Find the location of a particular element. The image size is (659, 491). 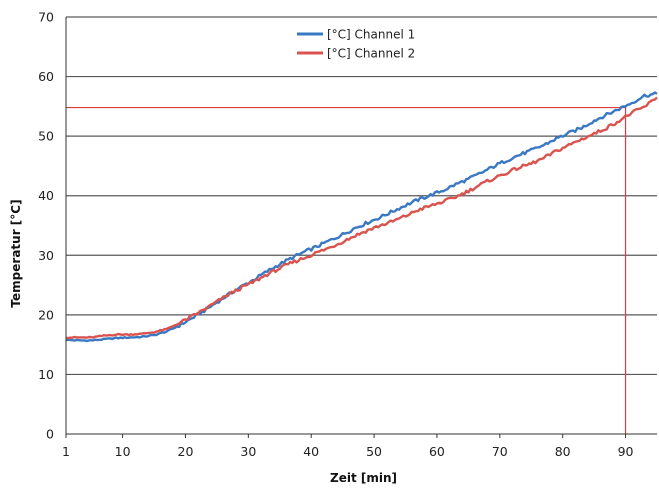

y-tick-label: 0 is located at coordinates (50, 434).